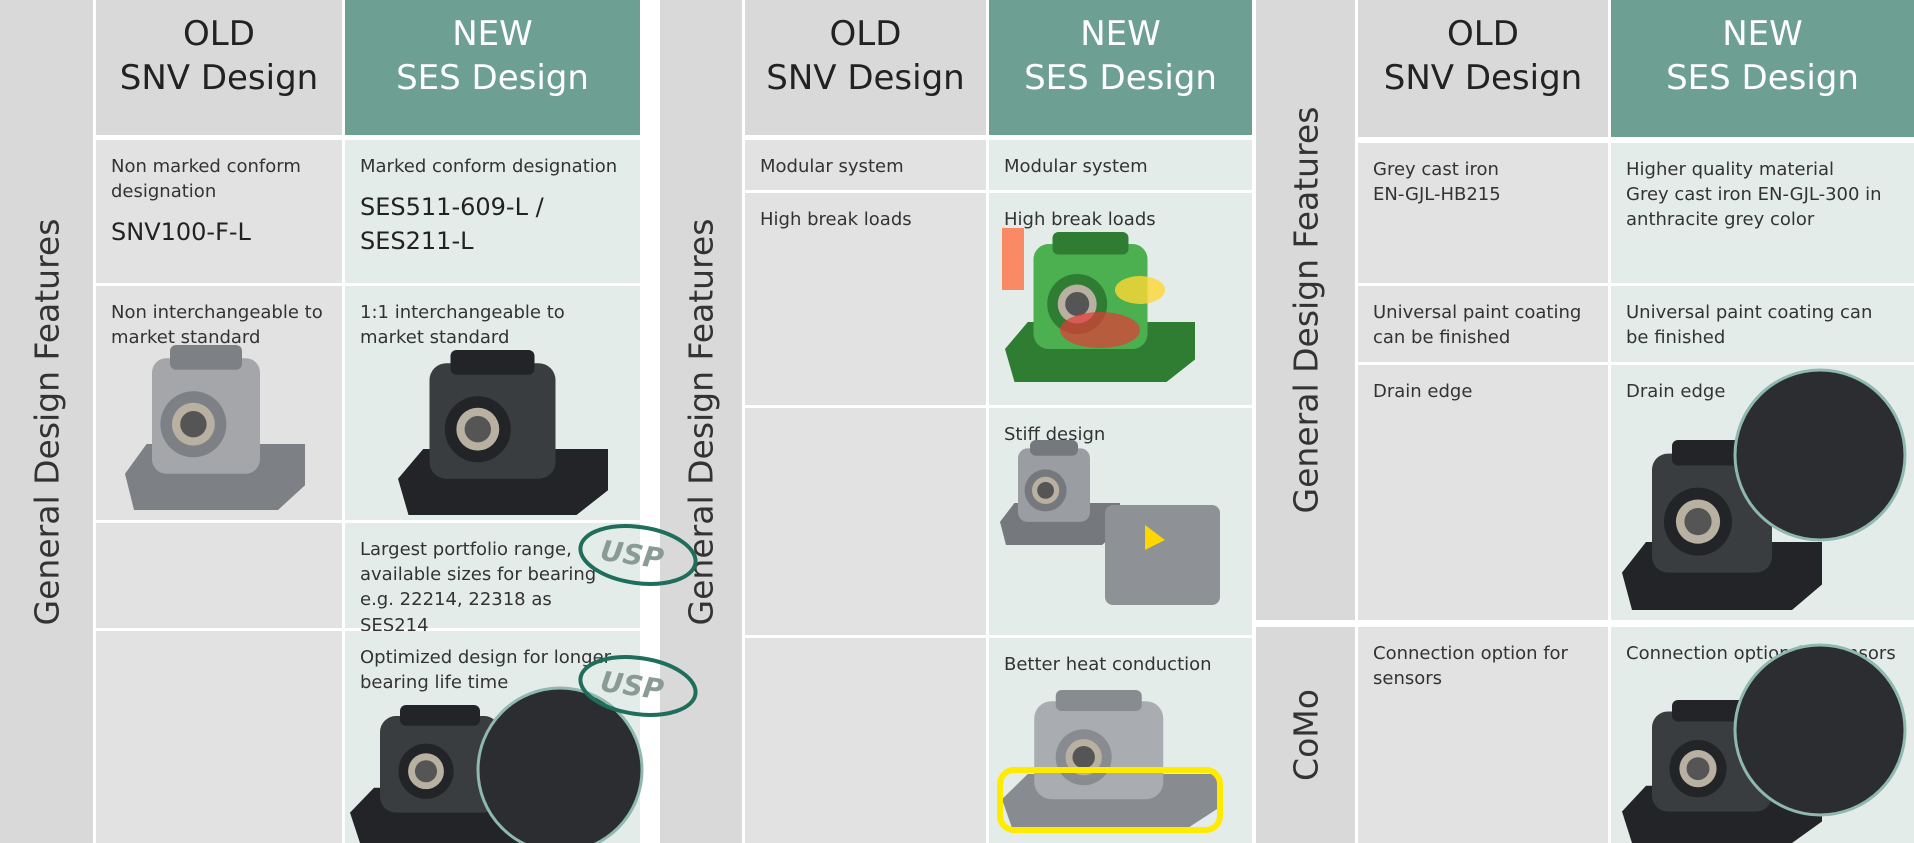  What do you see at coordinates (206, 179) in the screenshot?
I see `feature-text: Non marked conform designation` at bounding box center [206, 179].